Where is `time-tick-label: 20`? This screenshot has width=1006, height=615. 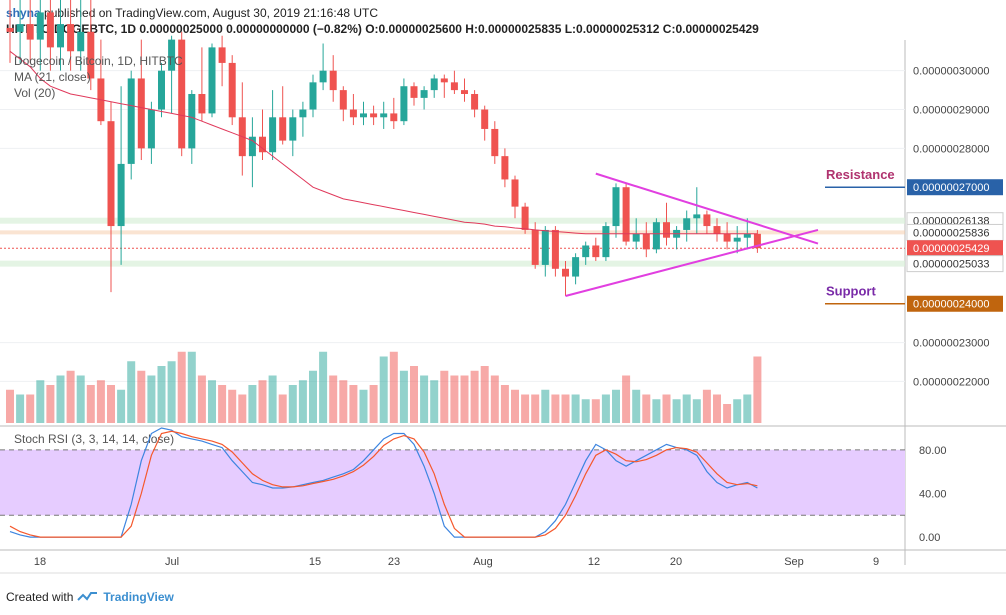 time-tick-label: 20 is located at coordinates (676, 562).